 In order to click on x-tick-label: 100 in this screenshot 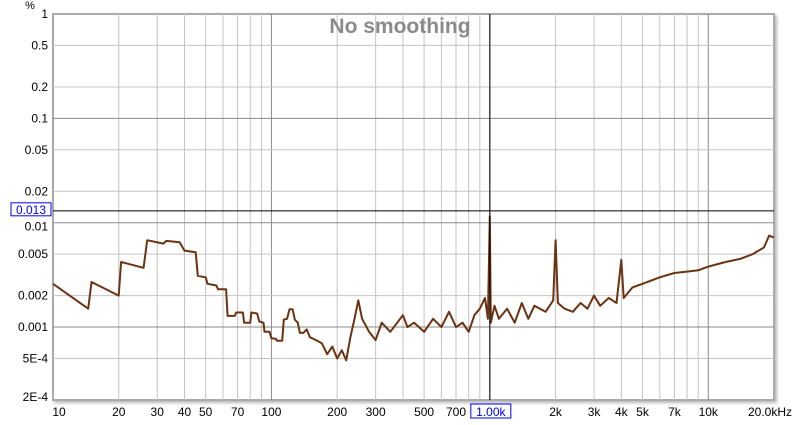, I will do `click(271, 412)`.